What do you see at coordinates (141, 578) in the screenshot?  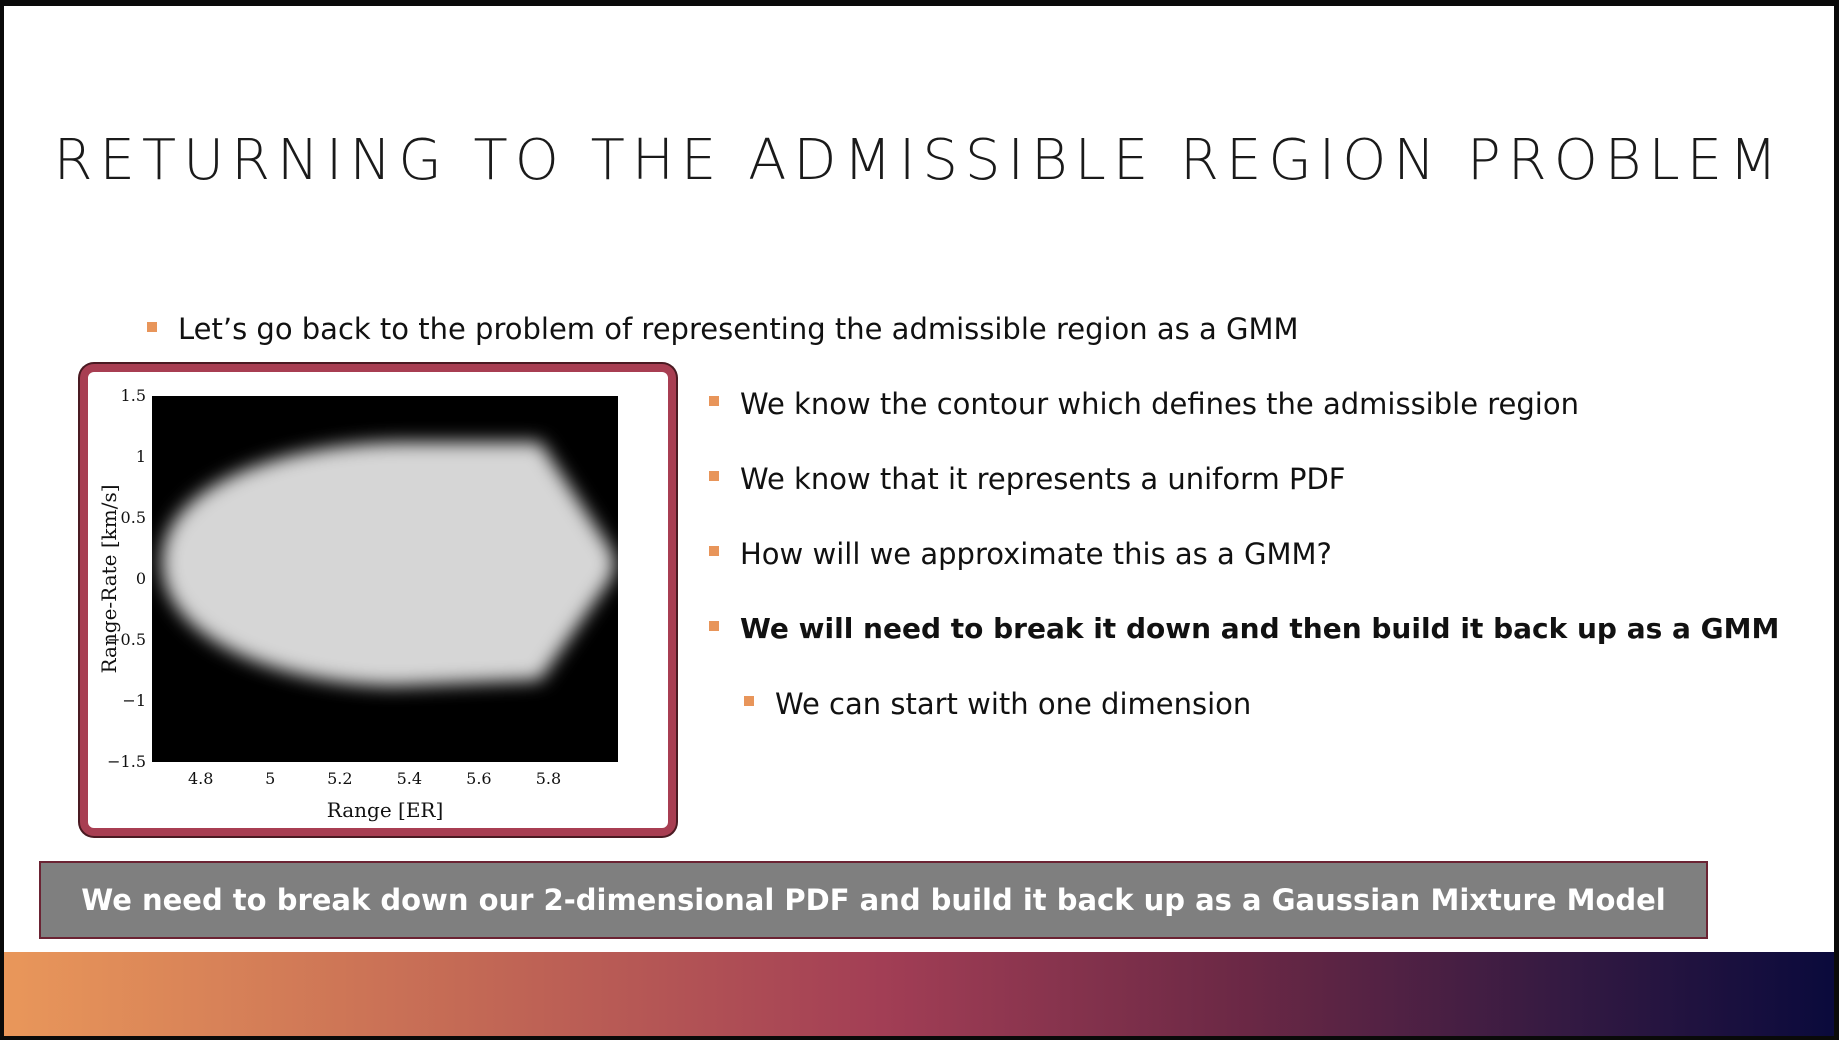 I see `y-tick-label: 0` at bounding box center [141, 578].